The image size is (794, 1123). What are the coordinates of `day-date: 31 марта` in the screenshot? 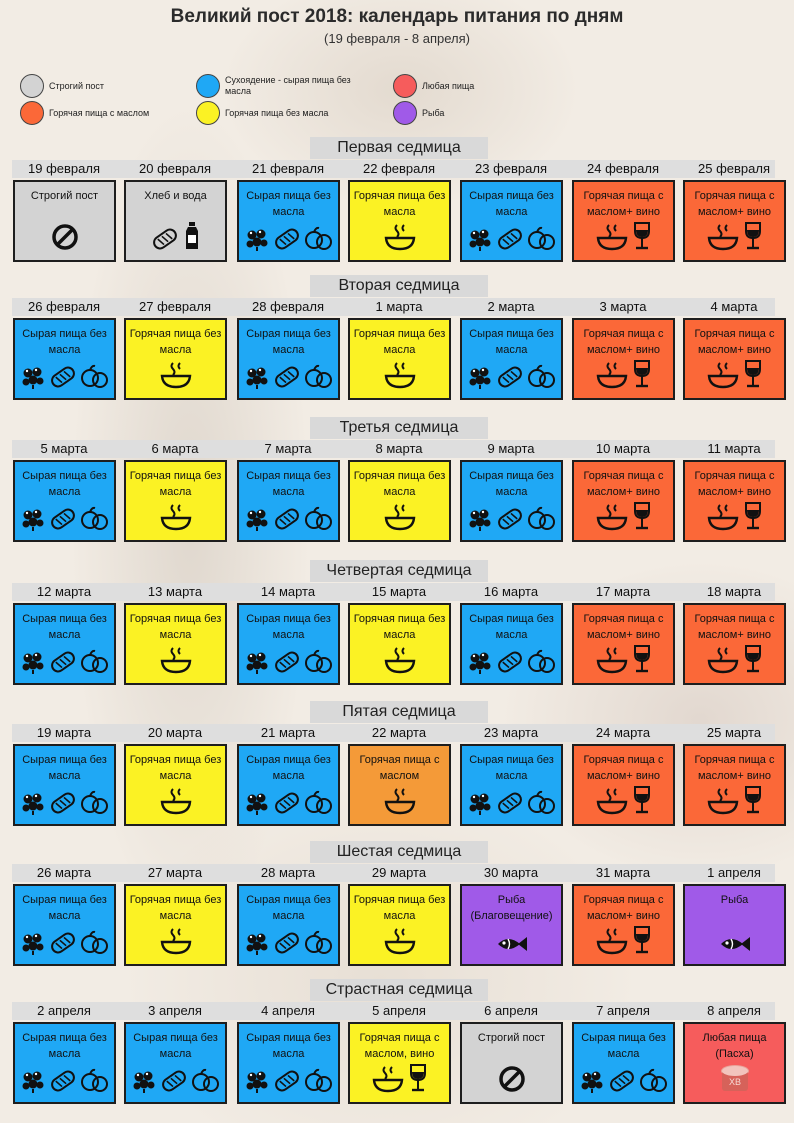 It's located at (623, 872).